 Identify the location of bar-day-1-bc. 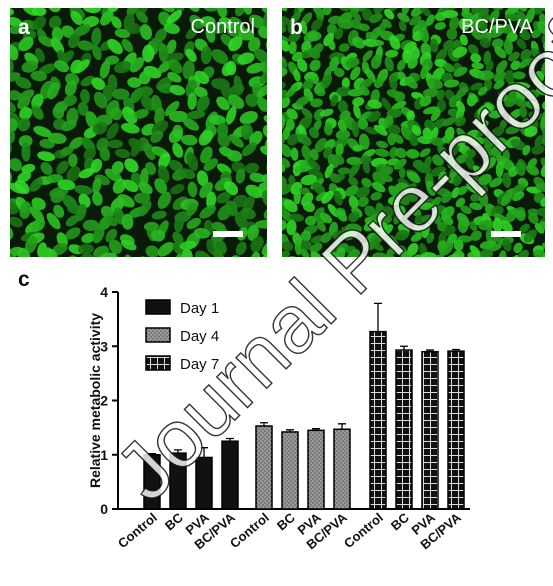
(178, 481).